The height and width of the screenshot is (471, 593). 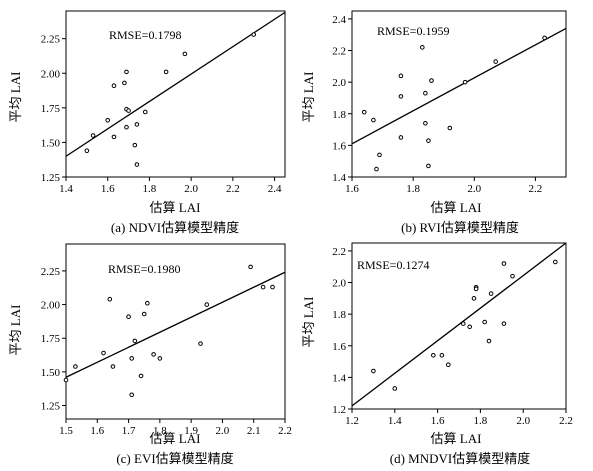 I want to click on x-tick-label: 1.2, so click(x=352, y=421).